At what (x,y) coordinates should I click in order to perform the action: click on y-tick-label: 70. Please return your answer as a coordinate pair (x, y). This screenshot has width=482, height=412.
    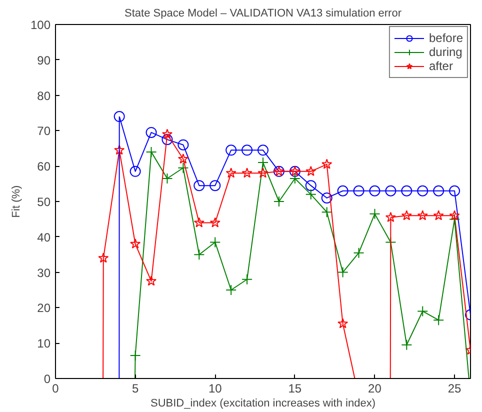
    Looking at the image, I should click on (44, 131).